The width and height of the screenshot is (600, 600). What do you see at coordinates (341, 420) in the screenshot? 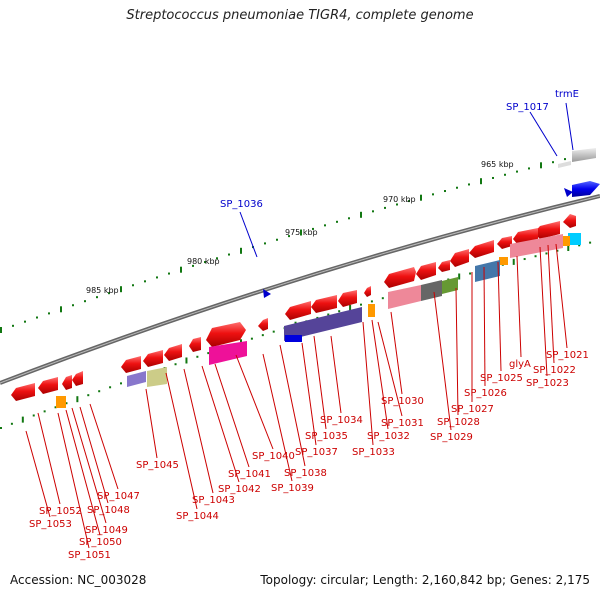
I see `gene-label-sp-1034: SP_1034` at bounding box center [341, 420].